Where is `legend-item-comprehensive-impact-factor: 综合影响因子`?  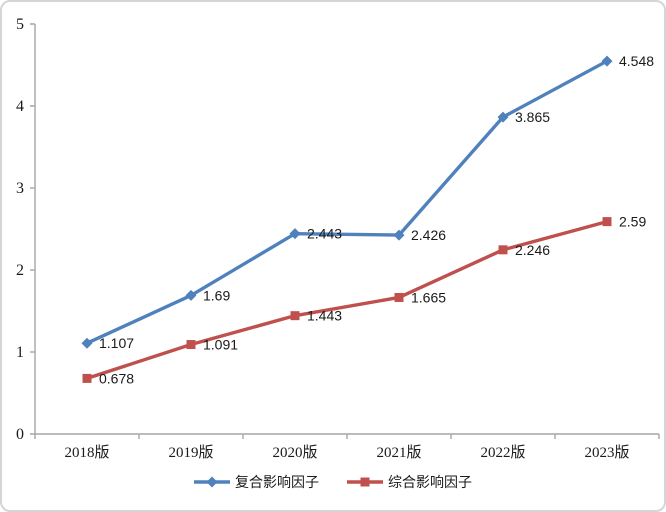
legend-item-comprehensive-impact-factor: 综合影响因子 is located at coordinates (409, 482).